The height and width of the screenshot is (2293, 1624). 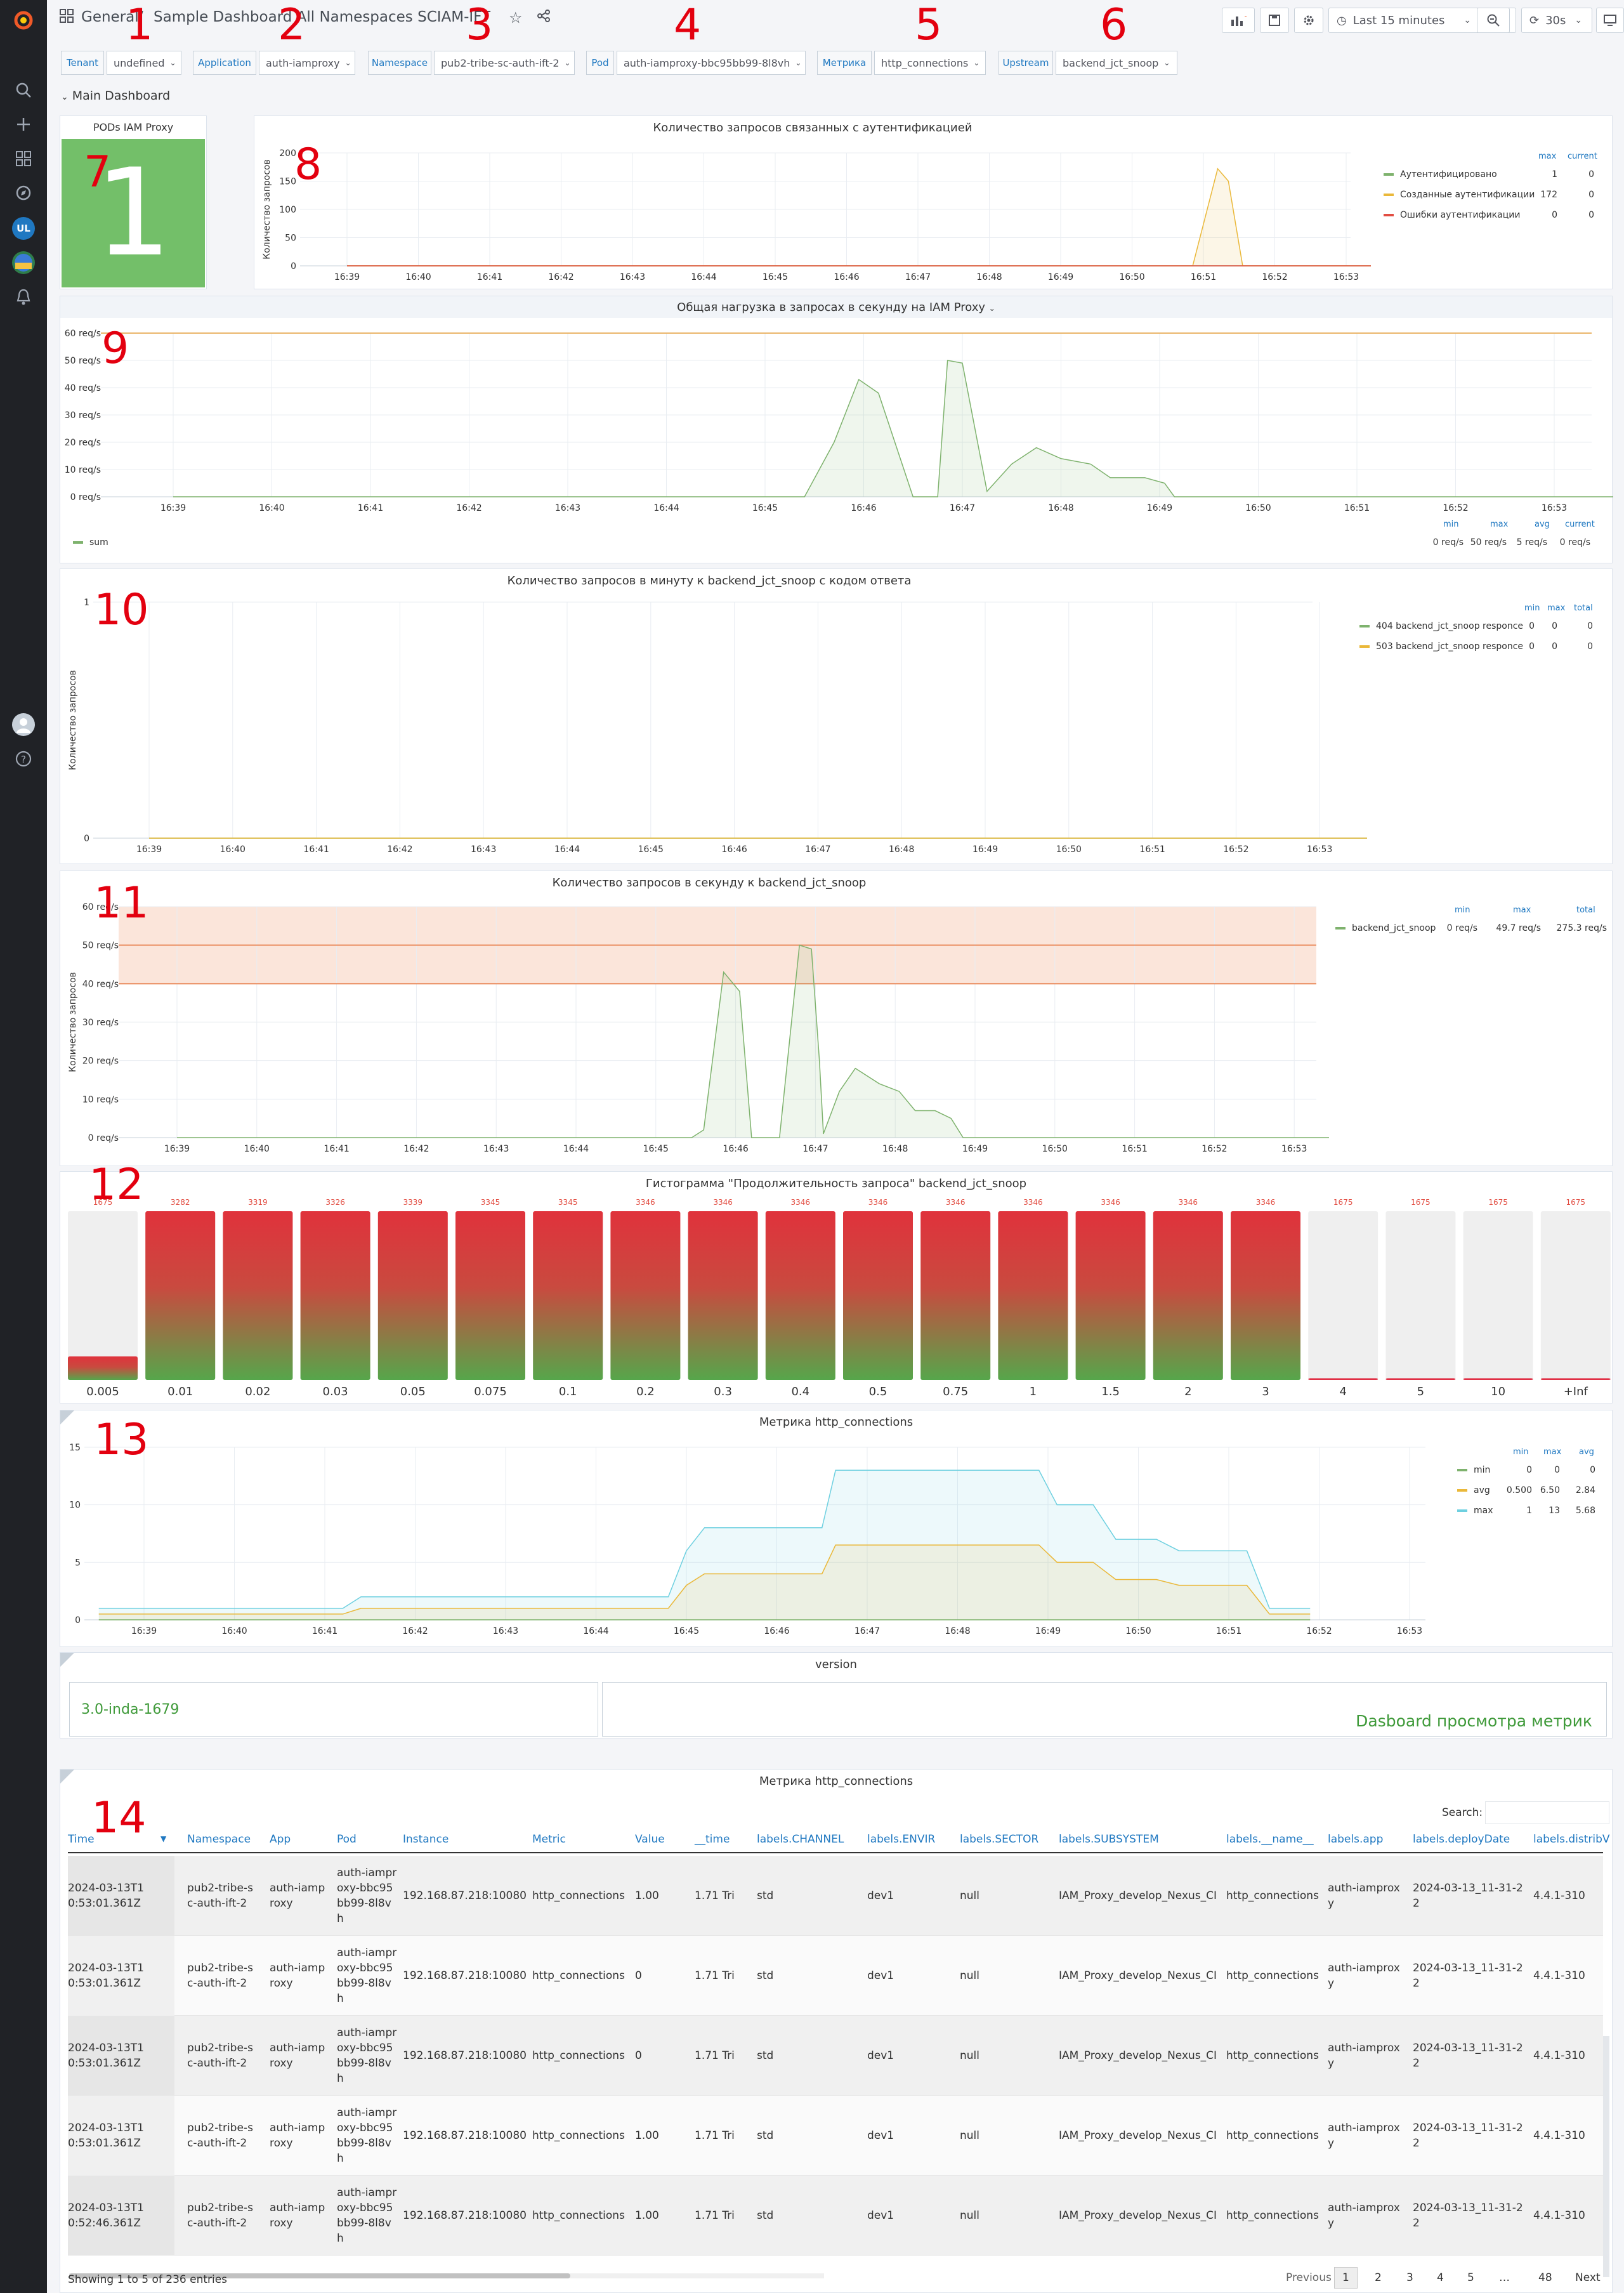 I want to click on dashboards-icon, so click(x=23, y=158).